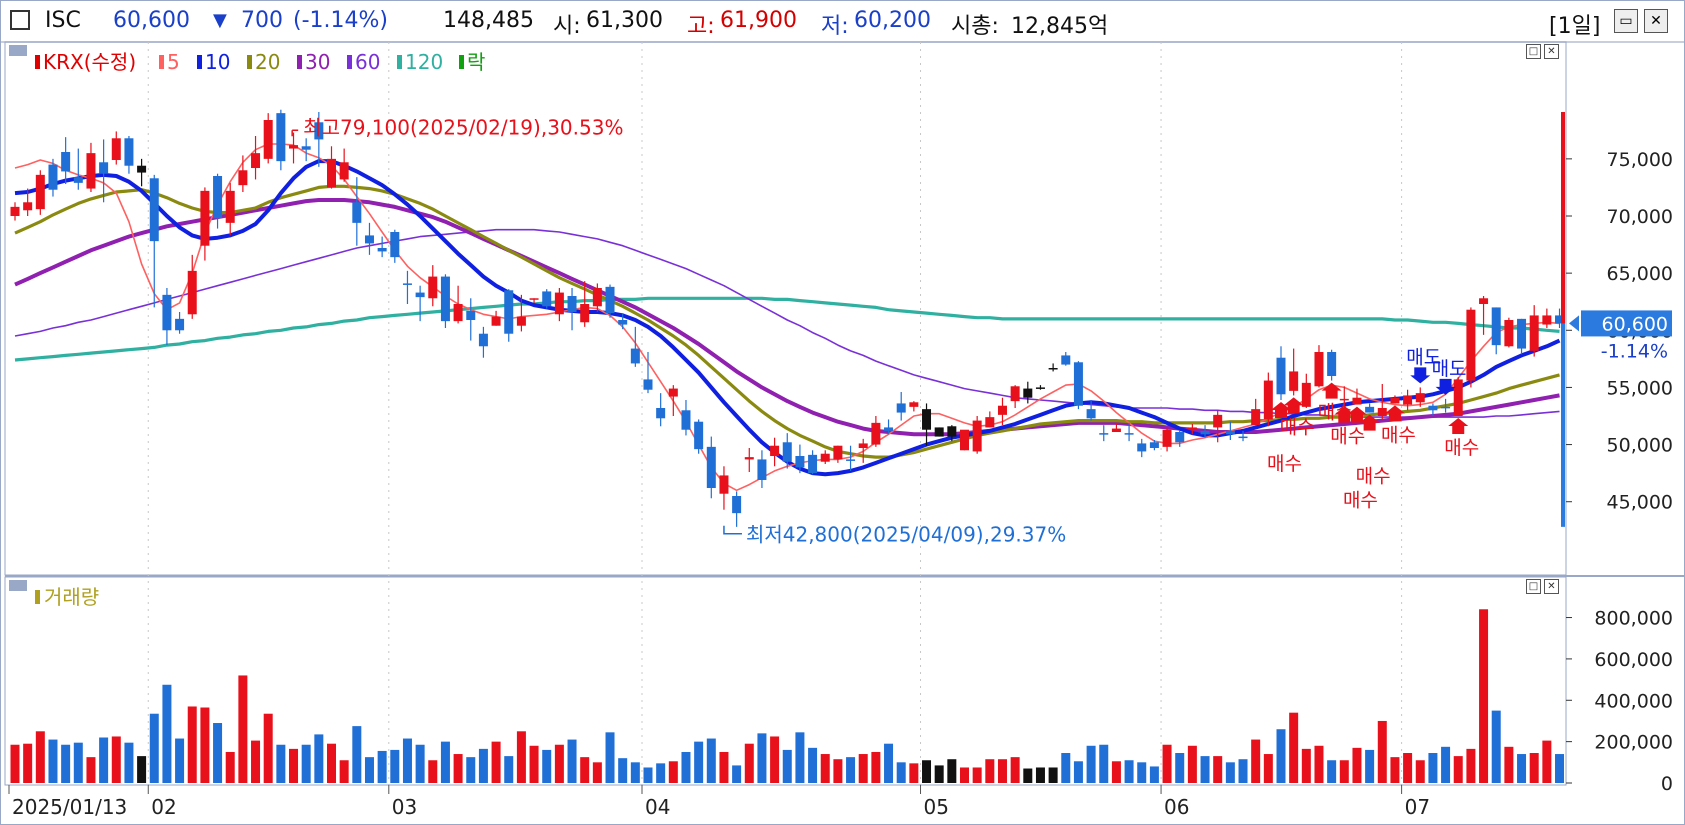 This screenshot has width=1685, height=825. What do you see at coordinates (1667, 784) in the screenshot?
I see `volume-tick-label: 0` at bounding box center [1667, 784].